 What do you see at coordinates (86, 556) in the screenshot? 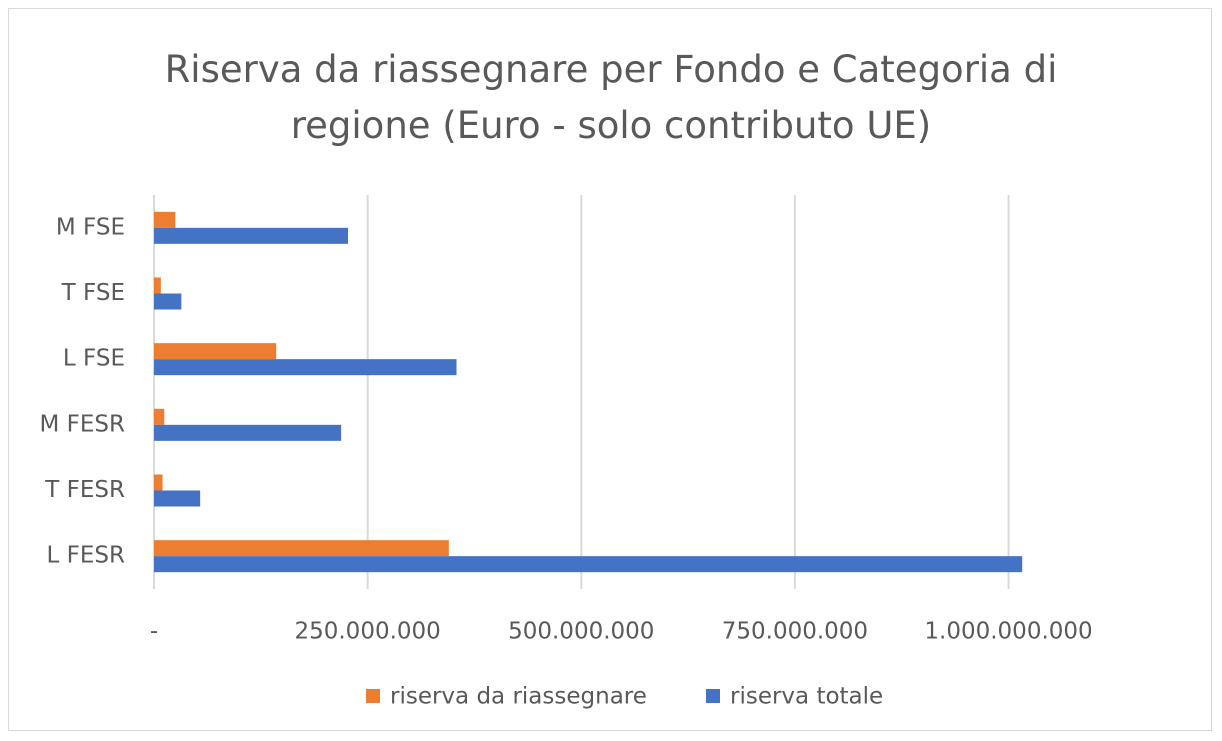
I see `y-tick-label: L FESR` at bounding box center [86, 556].